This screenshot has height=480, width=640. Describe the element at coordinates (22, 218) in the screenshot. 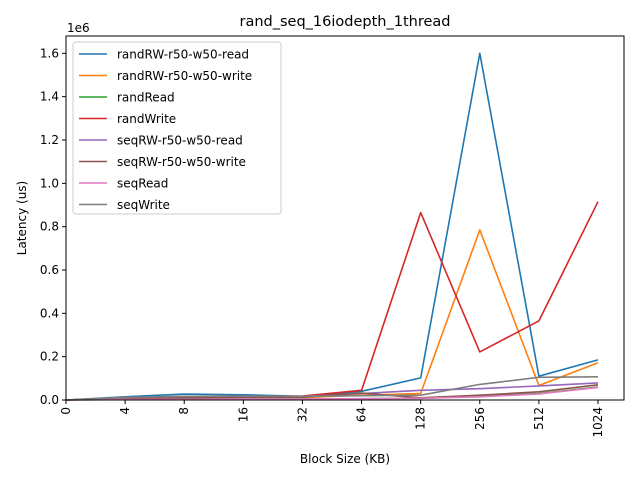

I see `y-axis-label: Latency (us)` at that location.